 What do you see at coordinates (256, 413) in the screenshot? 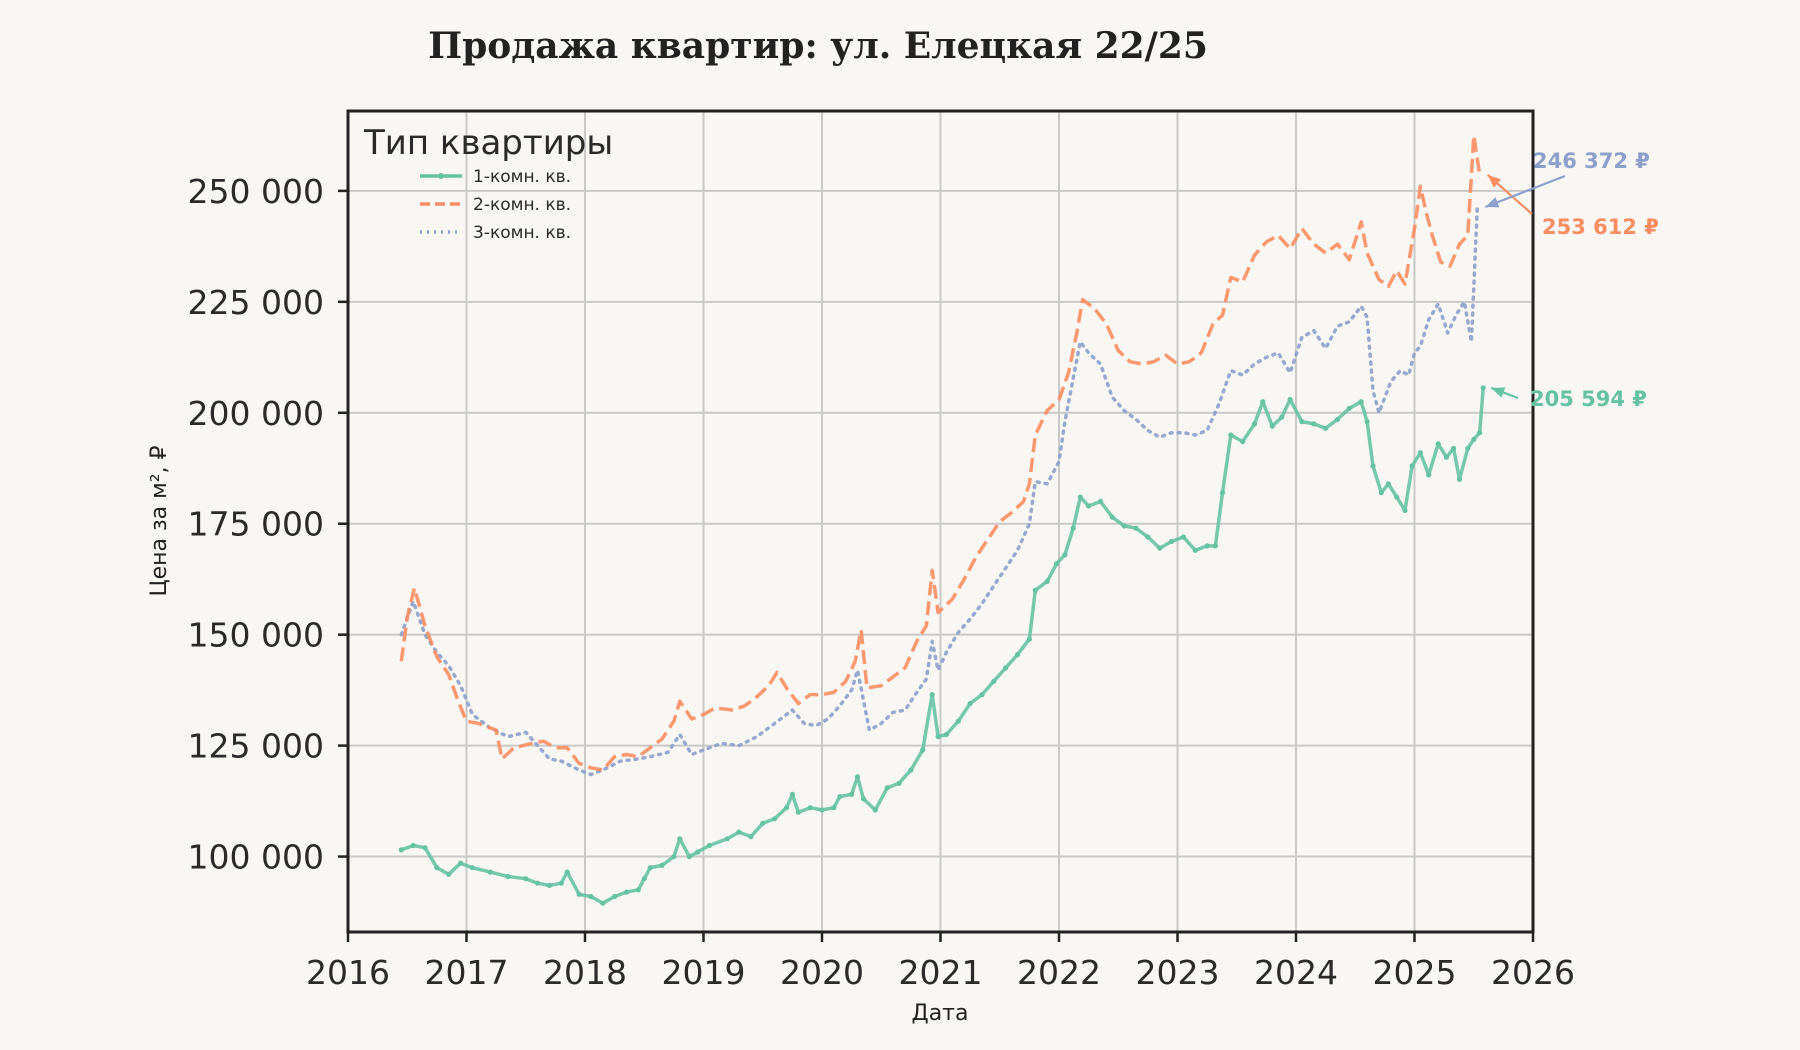
I see `y-tick-label: 200 000` at bounding box center [256, 413].